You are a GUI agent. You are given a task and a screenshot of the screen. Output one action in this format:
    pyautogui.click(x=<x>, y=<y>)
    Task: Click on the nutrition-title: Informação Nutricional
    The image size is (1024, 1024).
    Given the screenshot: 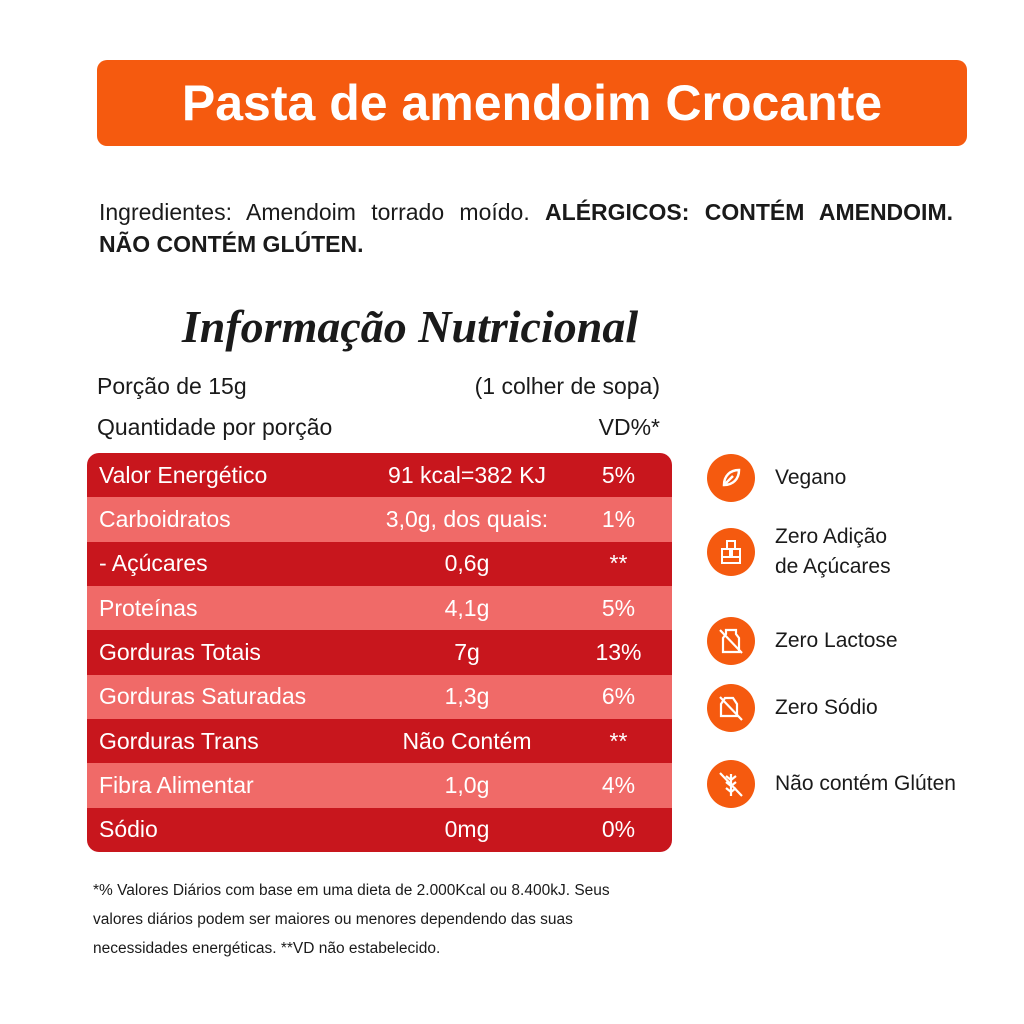 What is the action you would take?
    pyautogui.click(x=410, y=326)
    